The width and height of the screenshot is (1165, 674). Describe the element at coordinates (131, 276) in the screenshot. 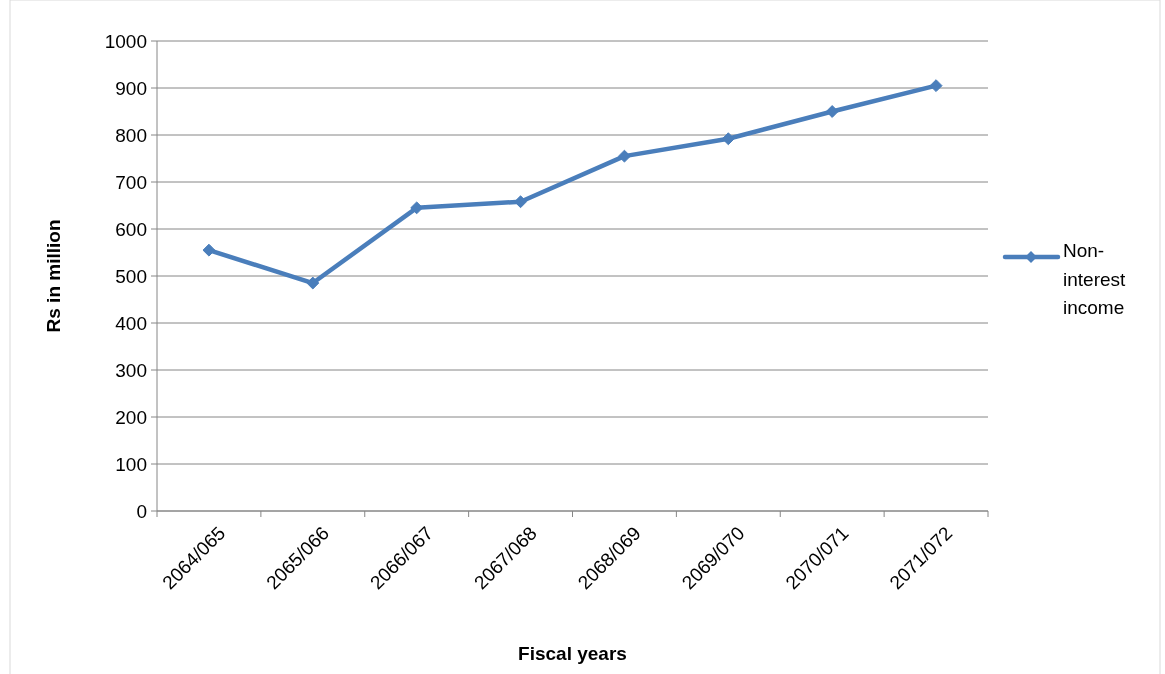

I see `y-tick-label: 500` at that location.